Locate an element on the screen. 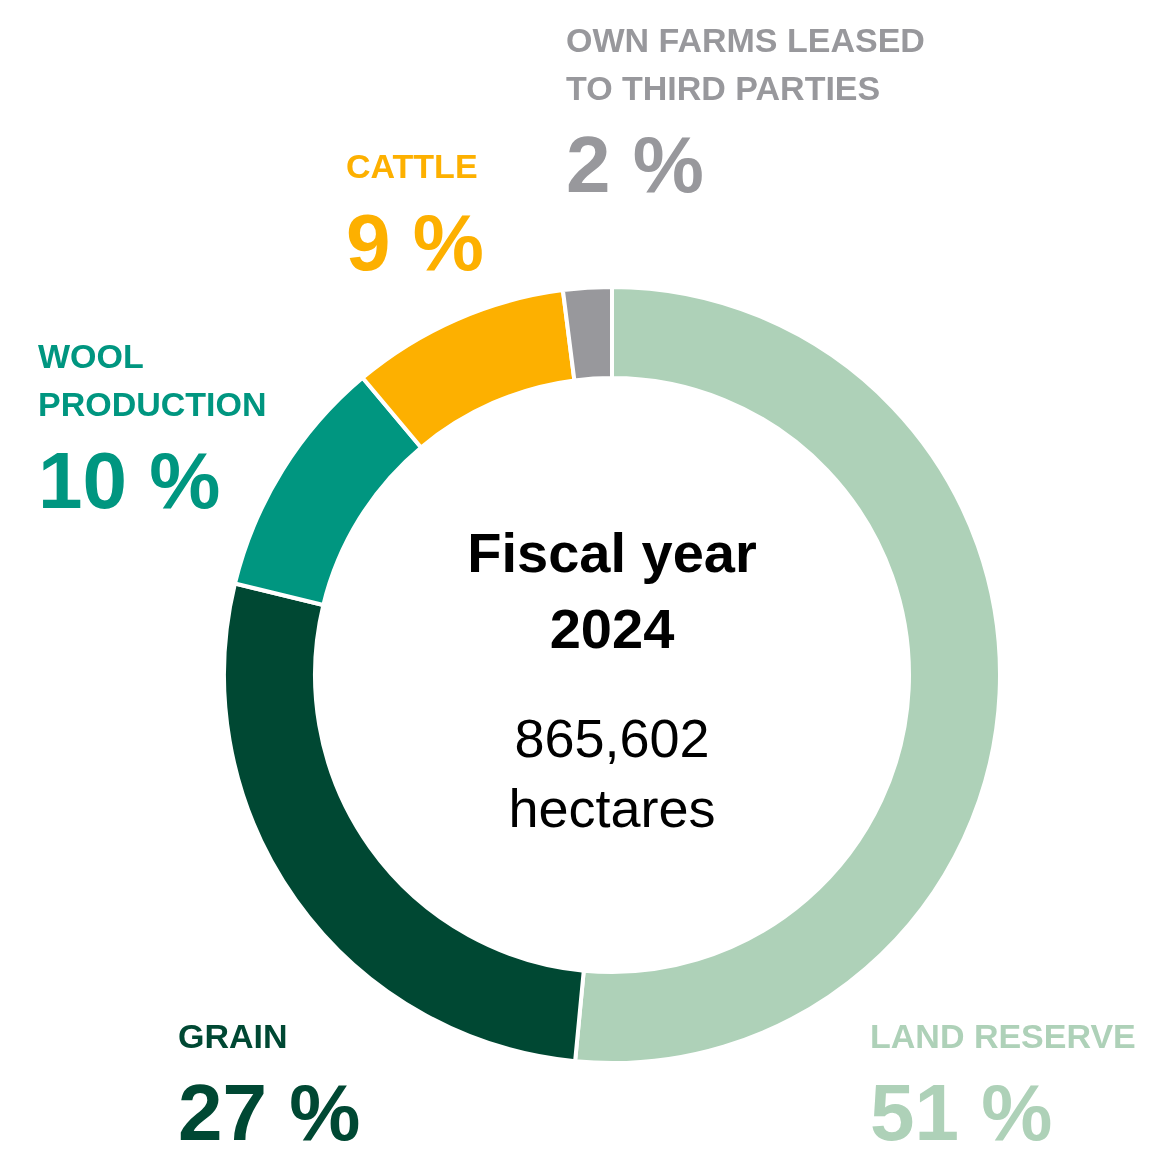 Image resolution: width=1173 pixels, height=1162 pixels. slice-label: LAND RESERVE is located at coordinates (1003, 1036).